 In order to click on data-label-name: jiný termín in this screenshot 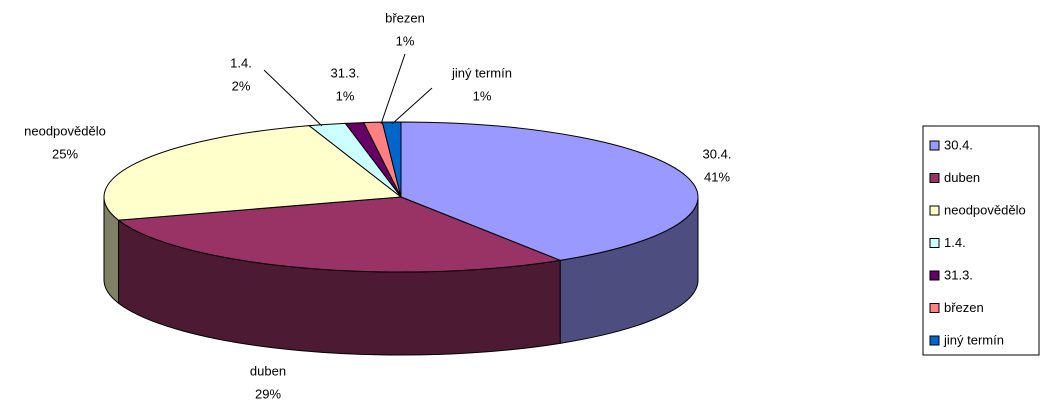, I will do `click(481, 72)`.